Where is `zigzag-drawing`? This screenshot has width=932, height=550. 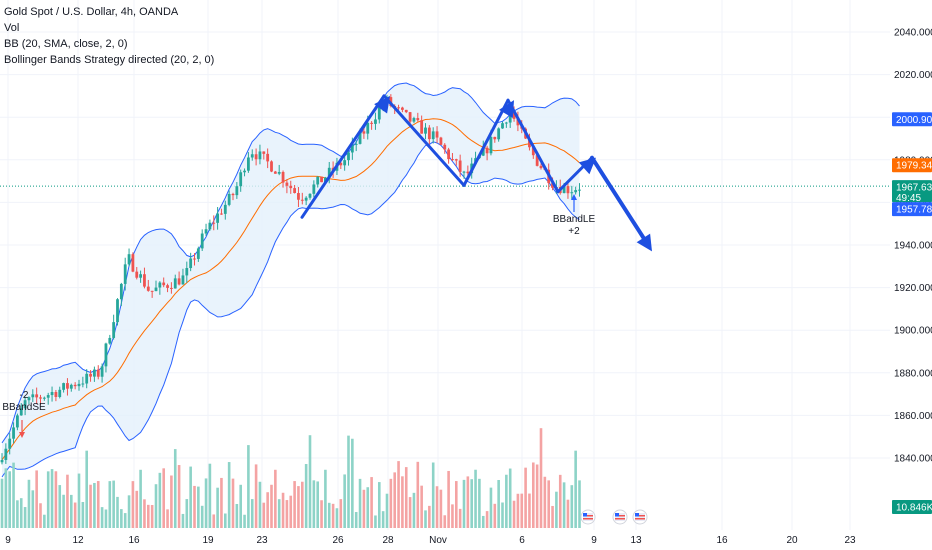
zigzag-drawing is located at coordinates (476, 173).